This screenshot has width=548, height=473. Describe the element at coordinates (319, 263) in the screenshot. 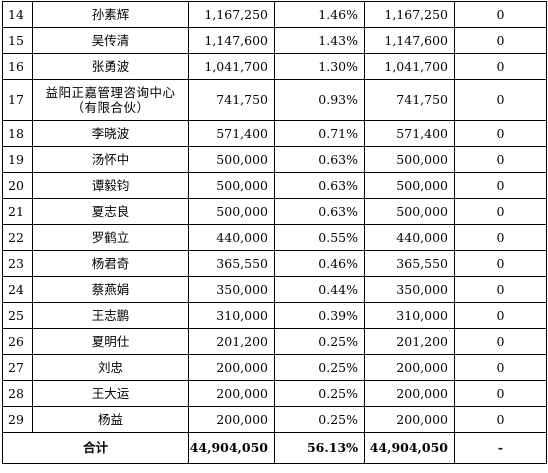

I see `share-percentage: 0.46%` at that location.